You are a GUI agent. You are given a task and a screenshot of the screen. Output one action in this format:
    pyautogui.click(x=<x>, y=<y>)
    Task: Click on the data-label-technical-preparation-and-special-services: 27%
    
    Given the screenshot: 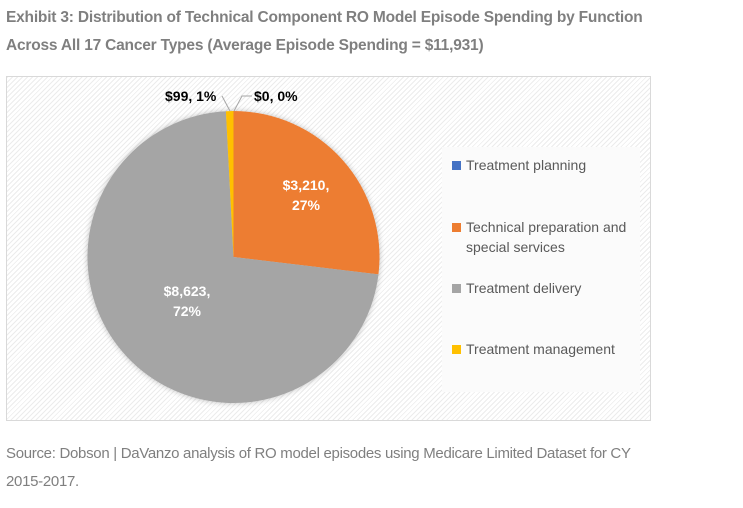 What is the action you would take?
    pyautogui.click(x=306, y=205)
    